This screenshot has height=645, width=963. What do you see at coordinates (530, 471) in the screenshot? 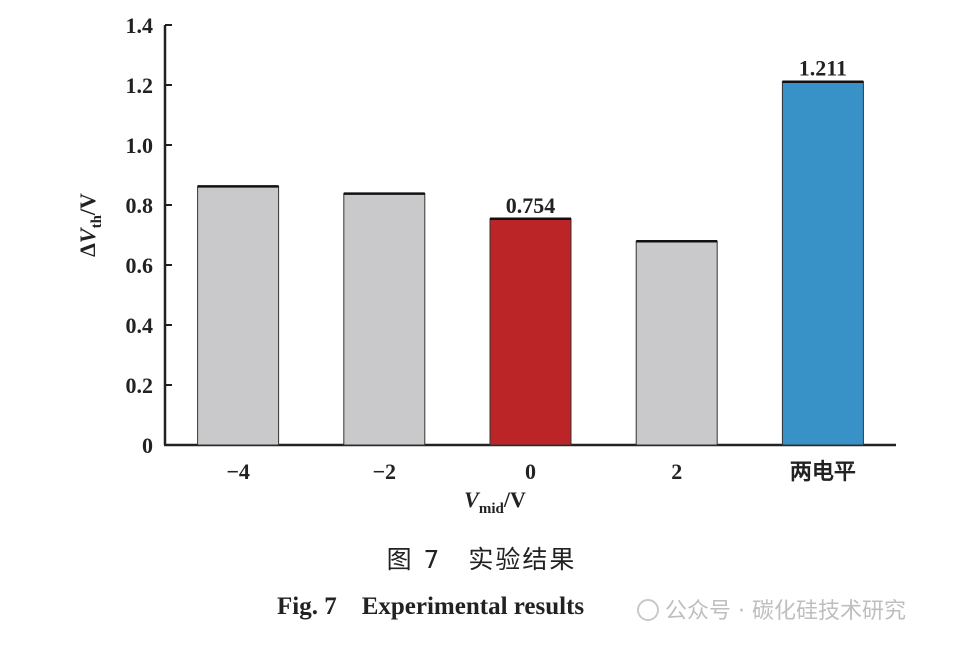
I see `x-tick-label: 0` at bounding box center [530, 471].